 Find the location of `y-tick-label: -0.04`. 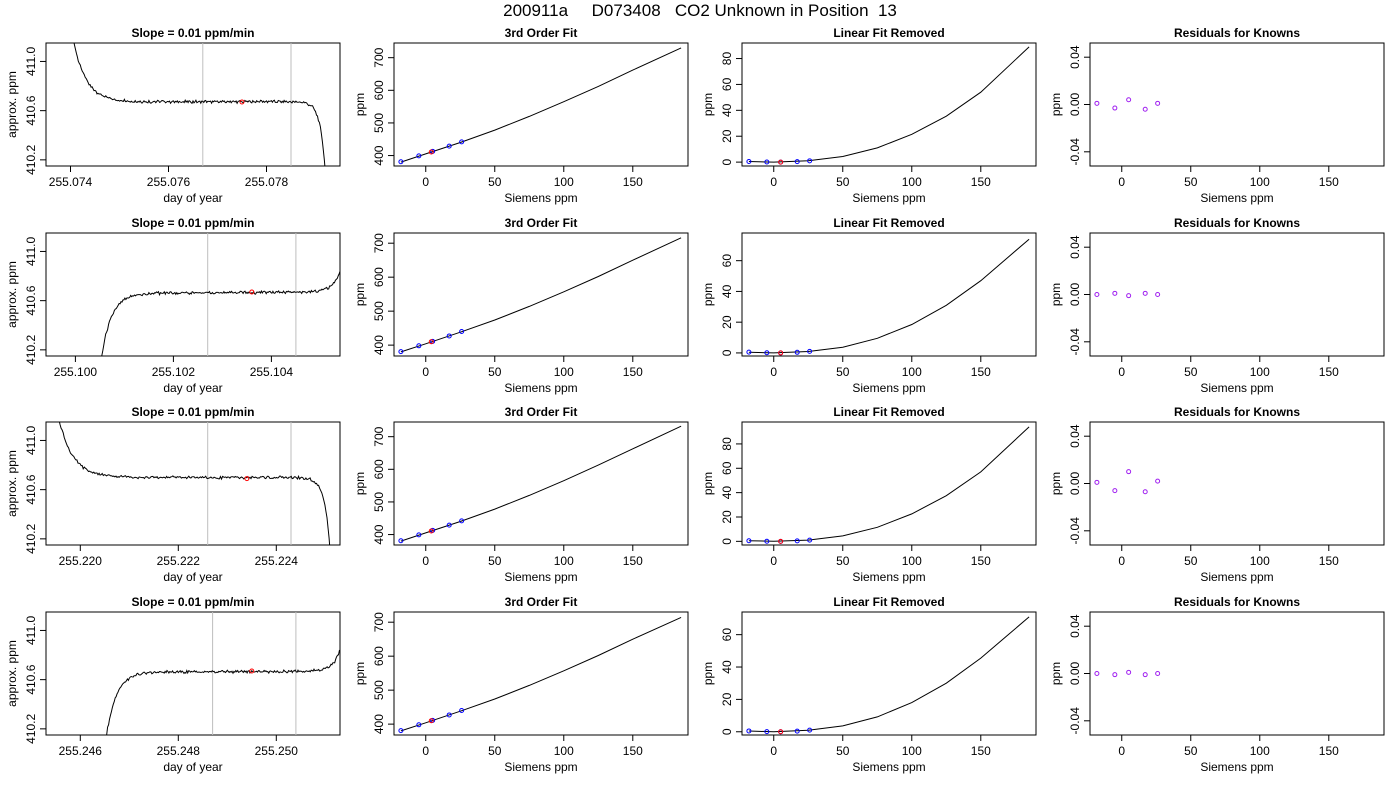

y-tick-label: -0.04 is located at coordinates (1075, 531).